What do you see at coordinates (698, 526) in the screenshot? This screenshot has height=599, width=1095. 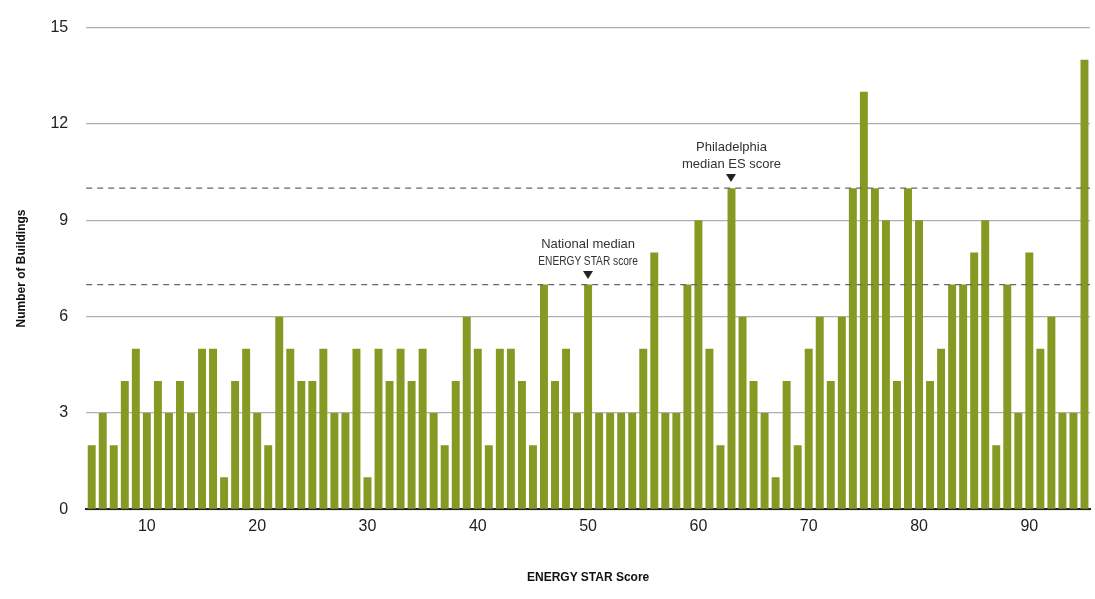 I see `x-tick-label: 60` at bounding box center [698, 526].